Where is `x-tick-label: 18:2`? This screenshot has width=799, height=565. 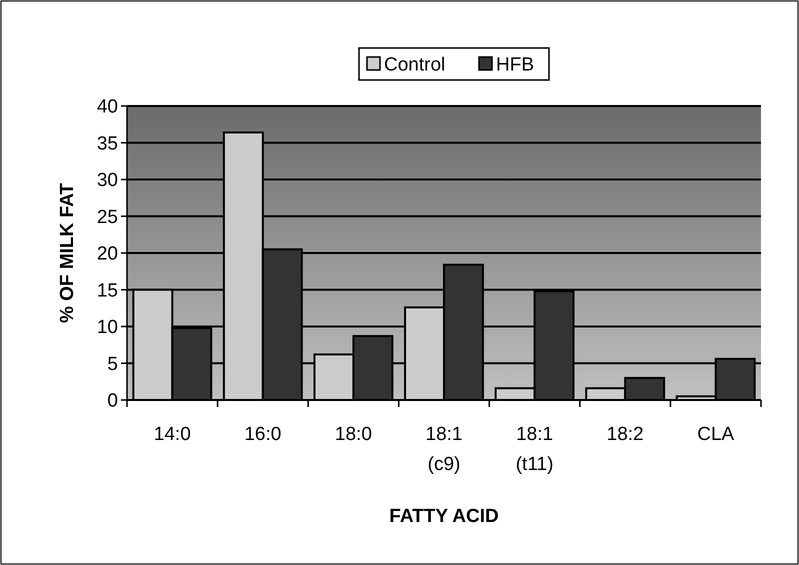 x-tick-label: 18:2 is located at coordinates (625, 434).